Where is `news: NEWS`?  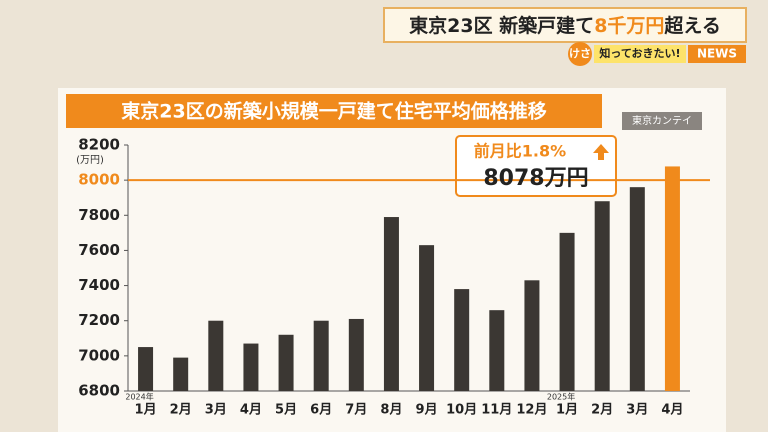 news: NEWS is located at coordinates (717, 54).